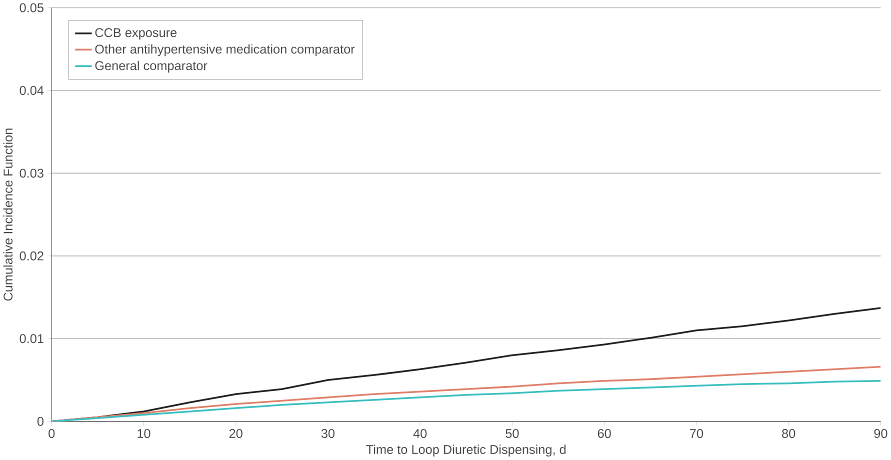 The width and height of the screenshot is (891, 460). I want to click on x-tick-label: 70, so click(697, 433).